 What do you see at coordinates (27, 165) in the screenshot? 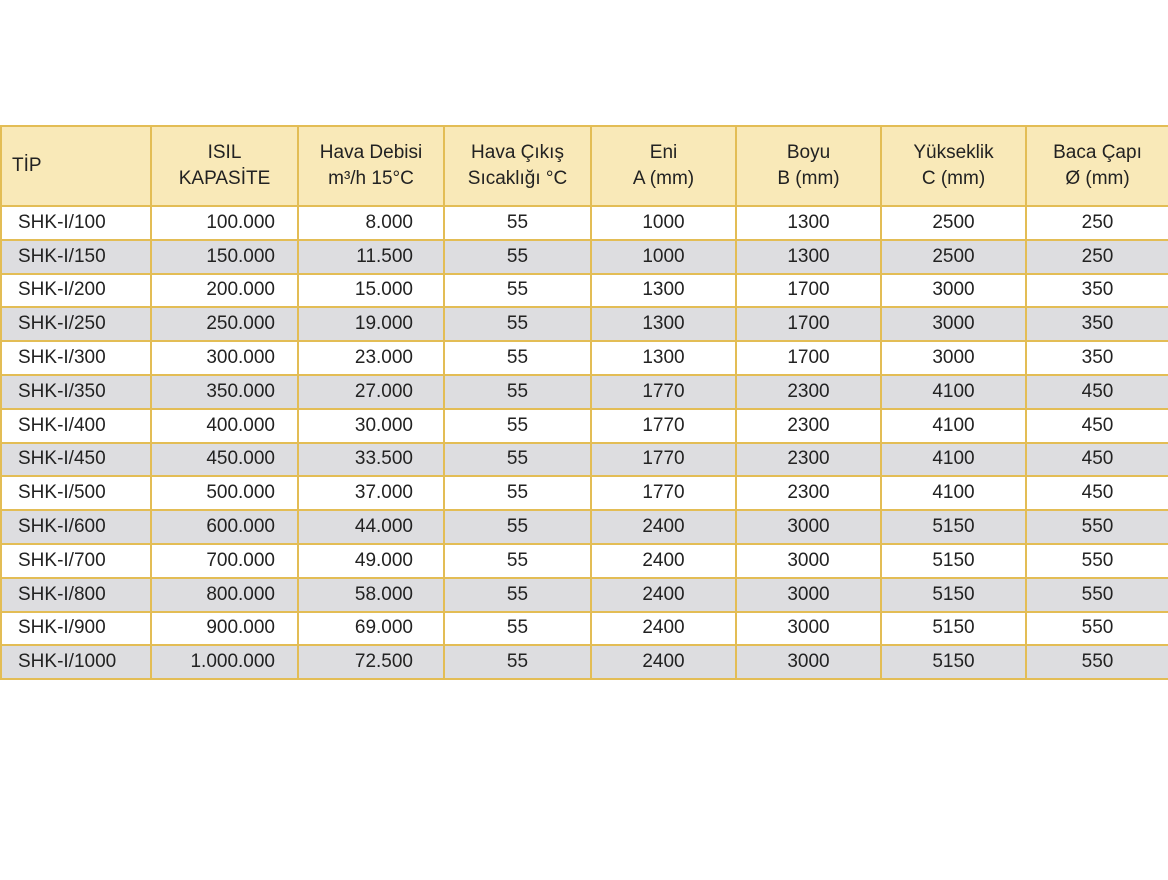
I see `header-text: TİP` at bounding box center [27, 165].